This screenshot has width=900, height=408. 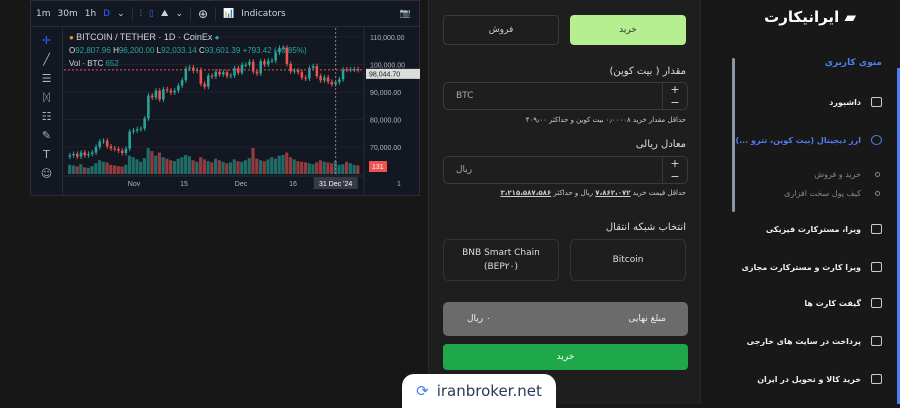 What do you see at coordinates (847, 174) in the screenshot?
I see `subitem-buy-sell: خرید و فروش` at bounding box center [847, 174].